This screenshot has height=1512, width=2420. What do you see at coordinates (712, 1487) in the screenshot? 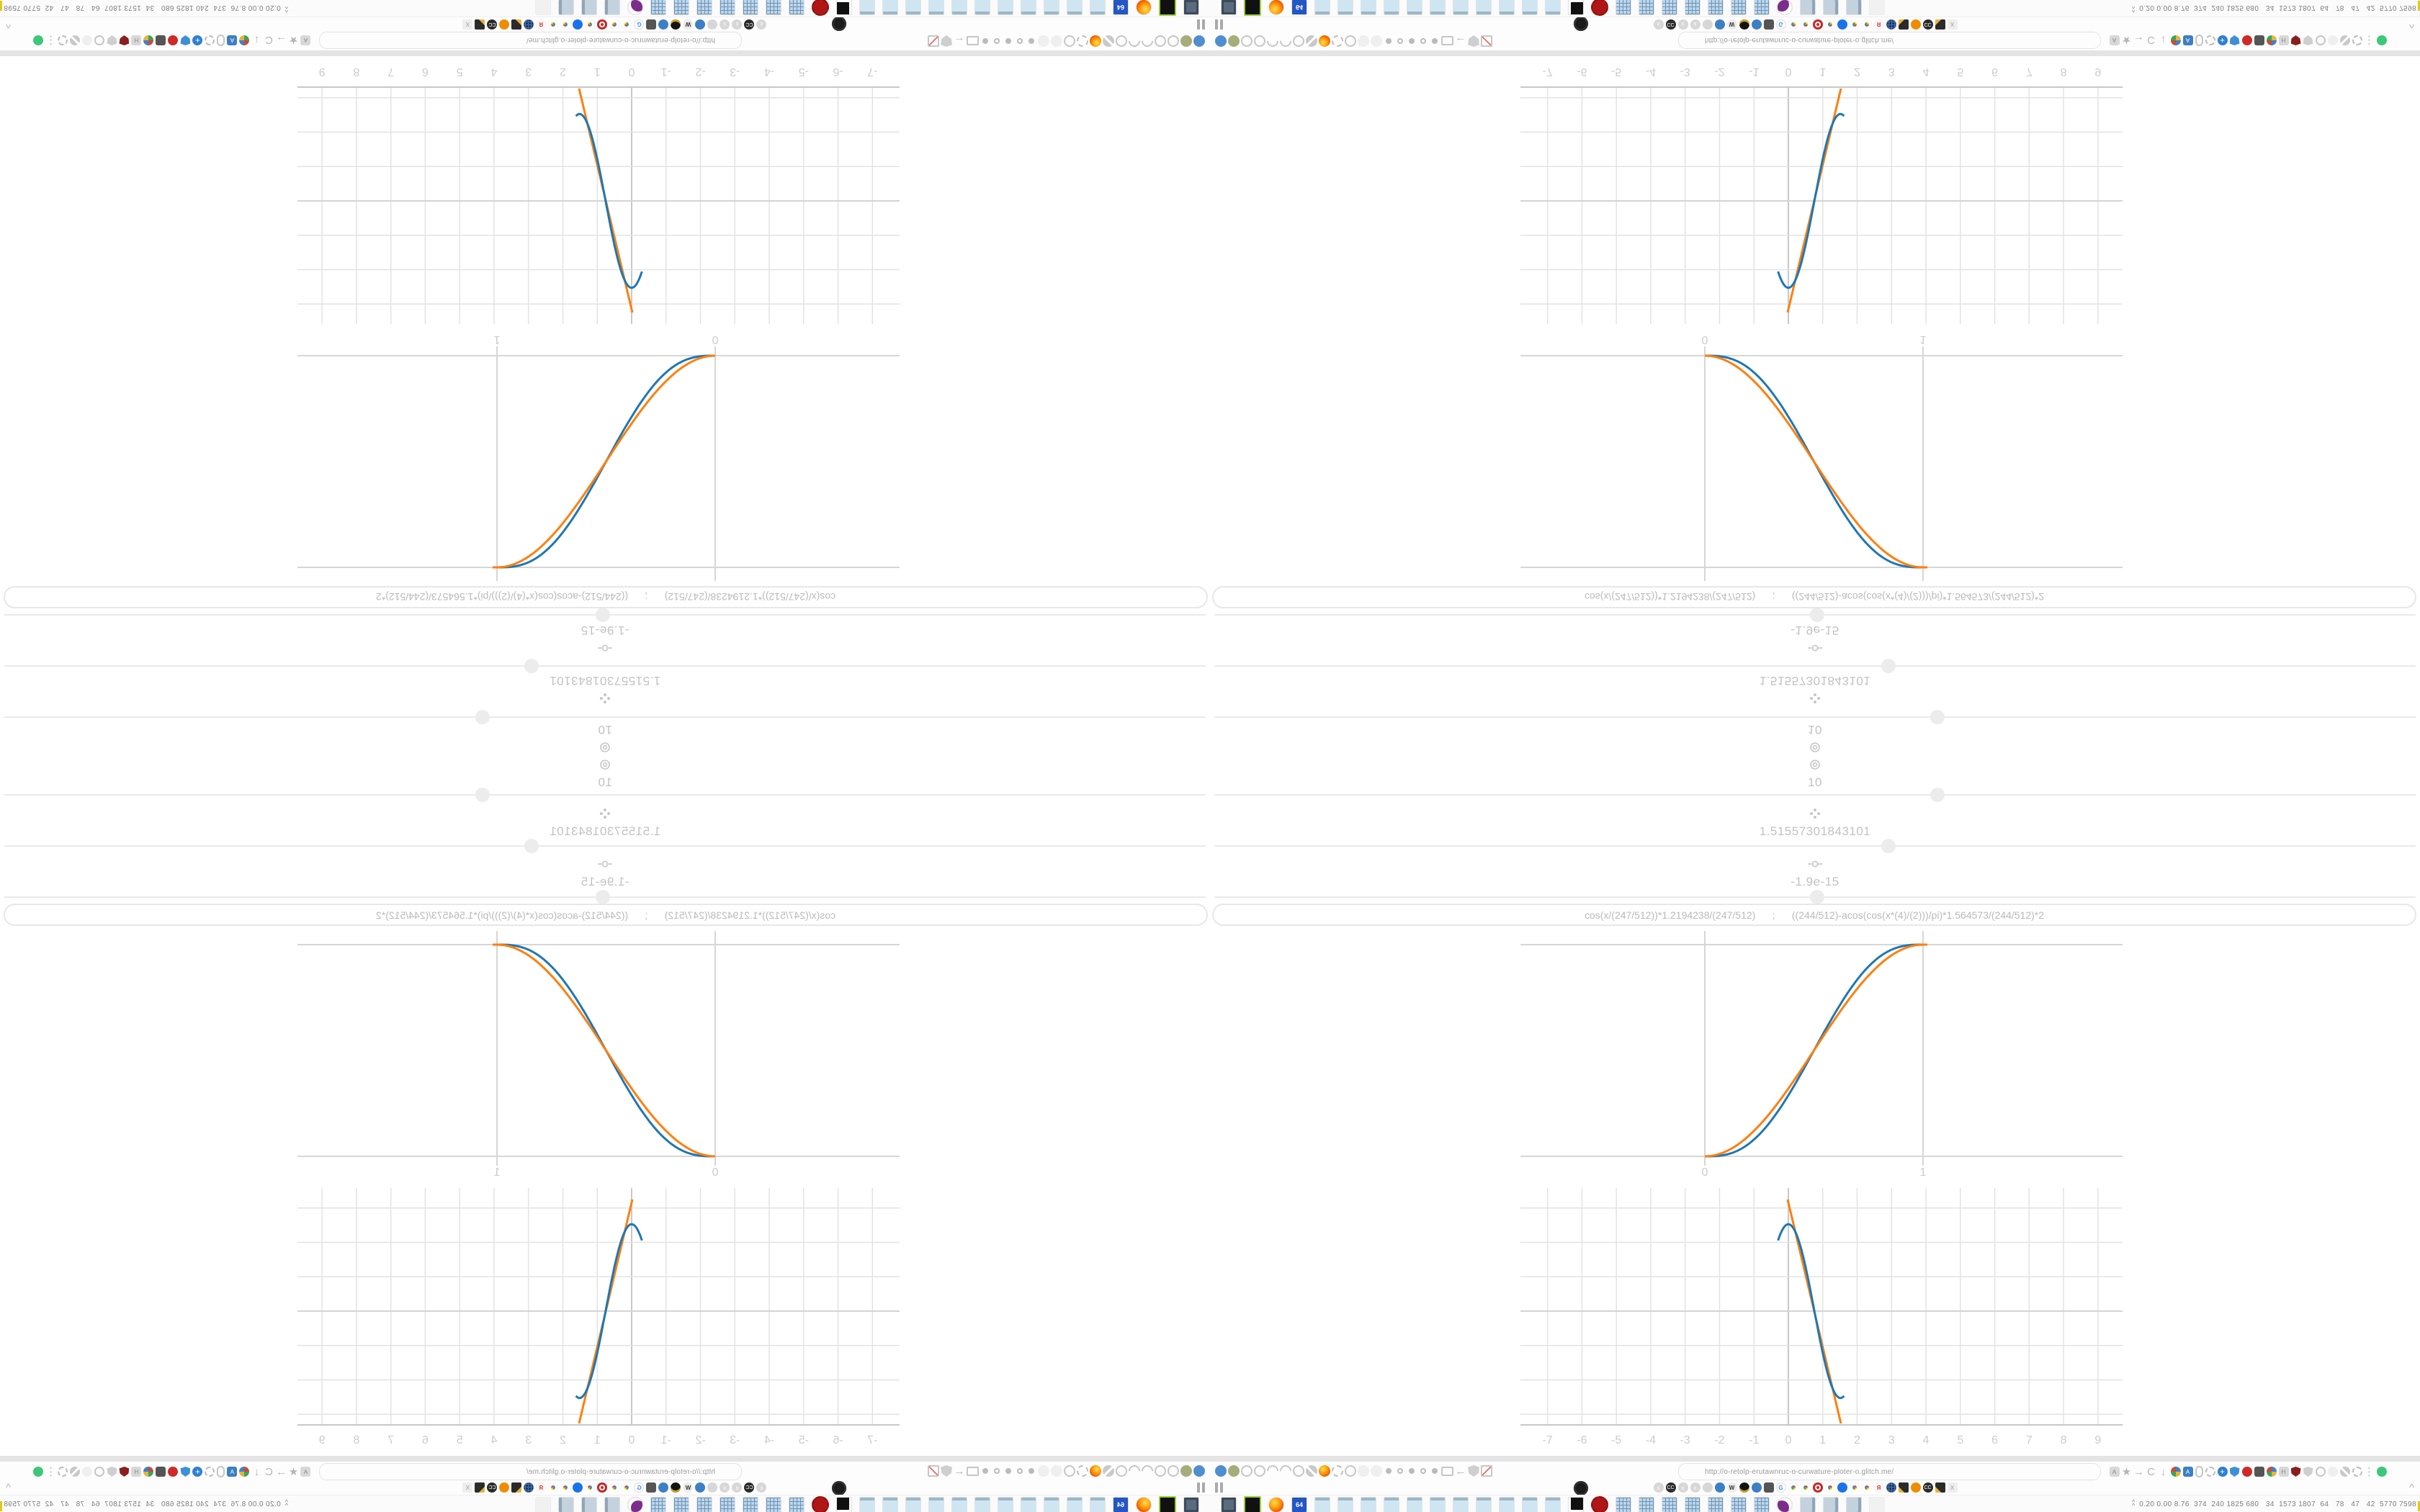
I see `speaker-circle-icon` at bounding box center [712, 1487].